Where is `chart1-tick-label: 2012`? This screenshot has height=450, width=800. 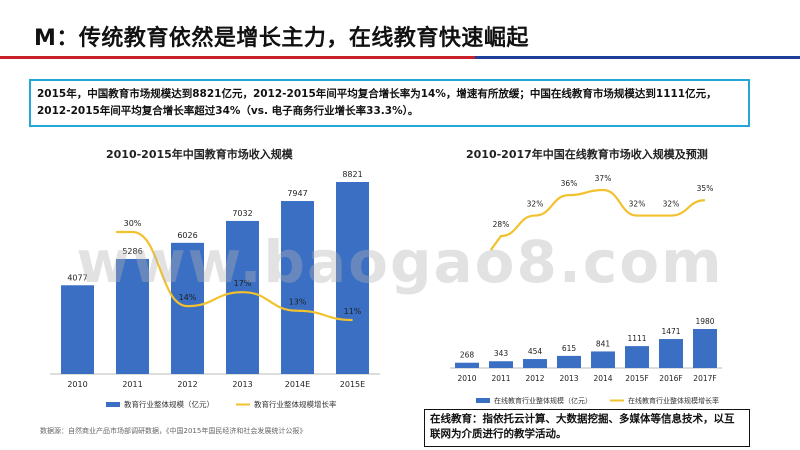
chart1-tick-label: 2012 is located at coordinates (187, 384).